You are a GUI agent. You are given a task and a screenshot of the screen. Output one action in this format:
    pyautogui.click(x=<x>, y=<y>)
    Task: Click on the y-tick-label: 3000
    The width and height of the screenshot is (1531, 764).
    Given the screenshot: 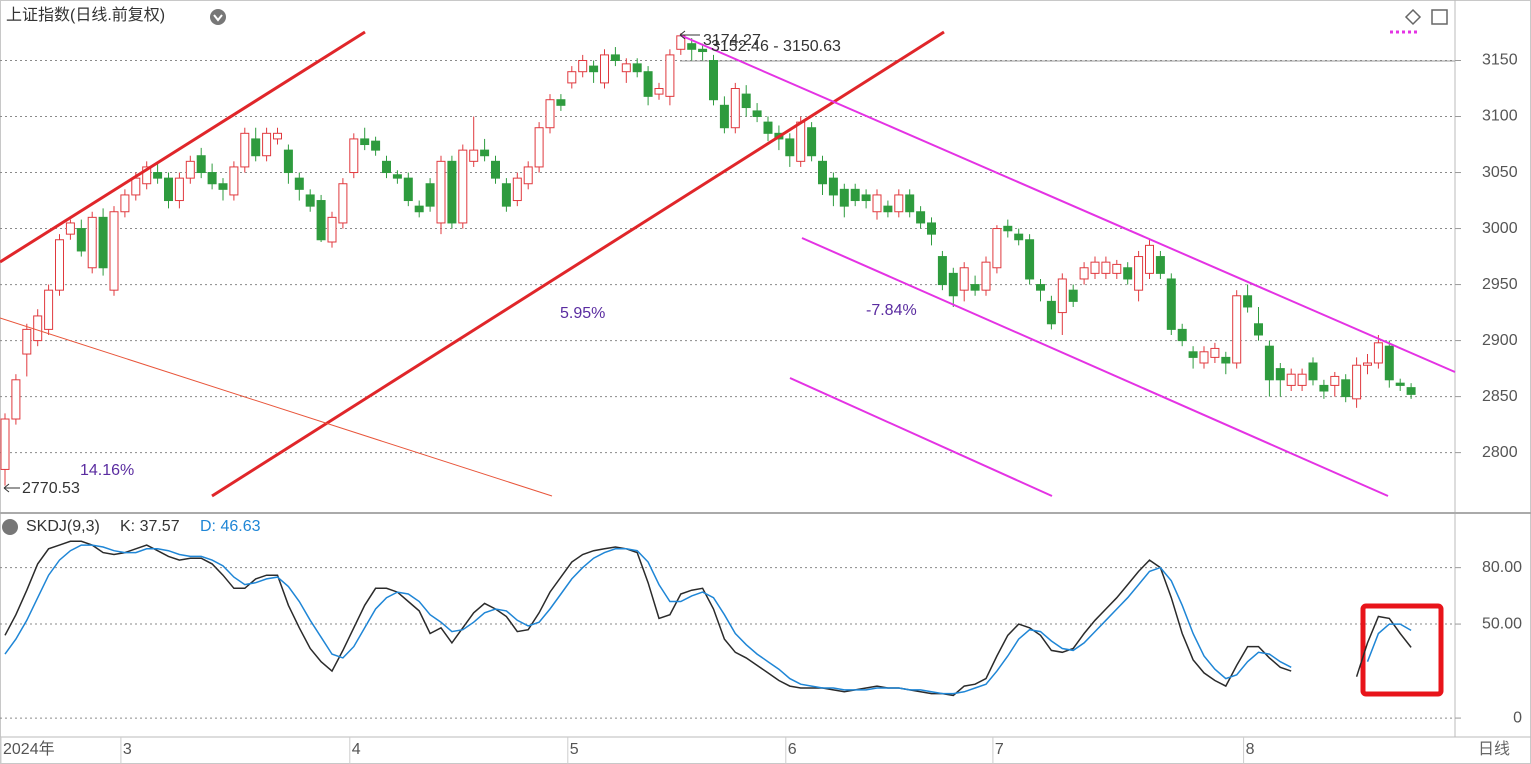 What is the action you would take?
    pyautogui.click(x=1500, y=228)
    